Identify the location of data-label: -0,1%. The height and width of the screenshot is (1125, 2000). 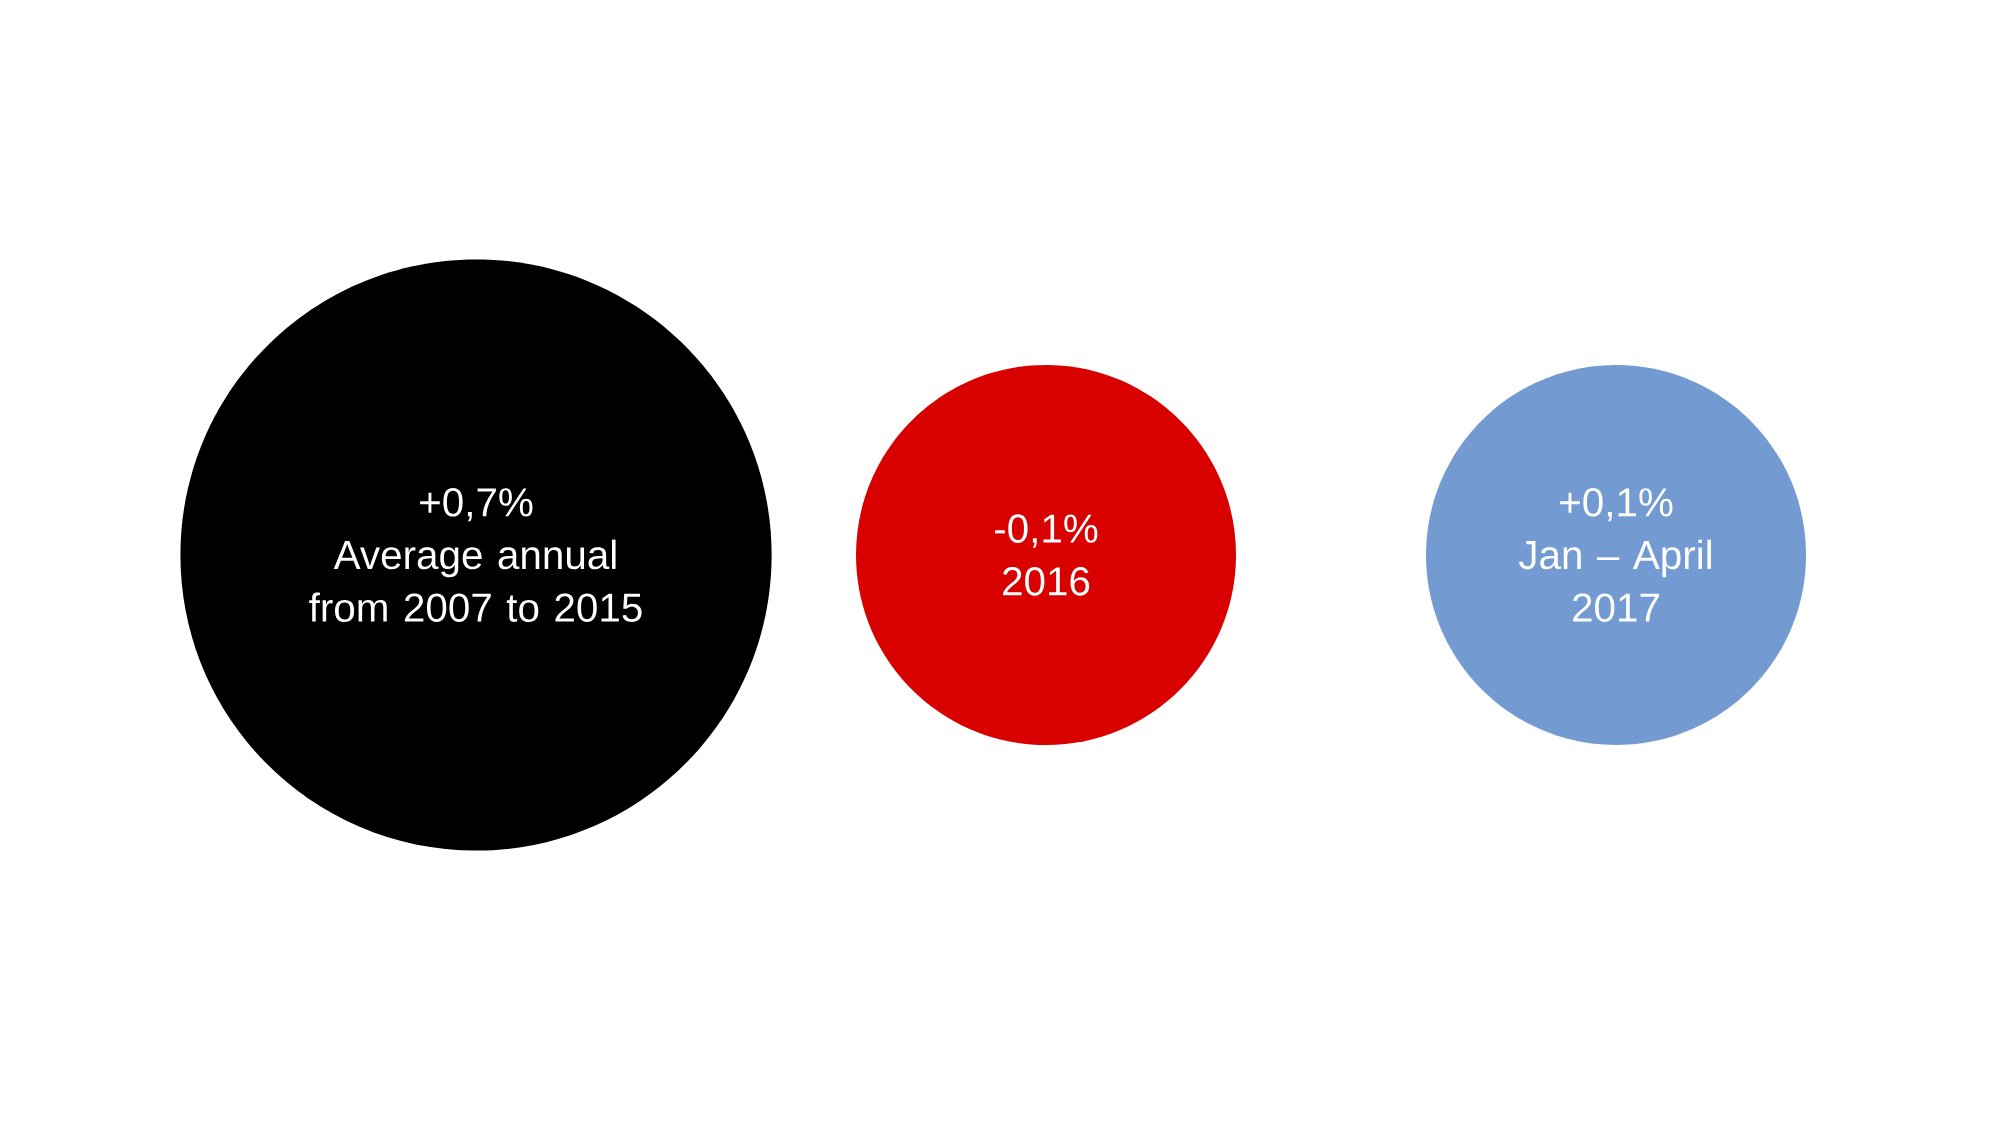
(1046, 531).